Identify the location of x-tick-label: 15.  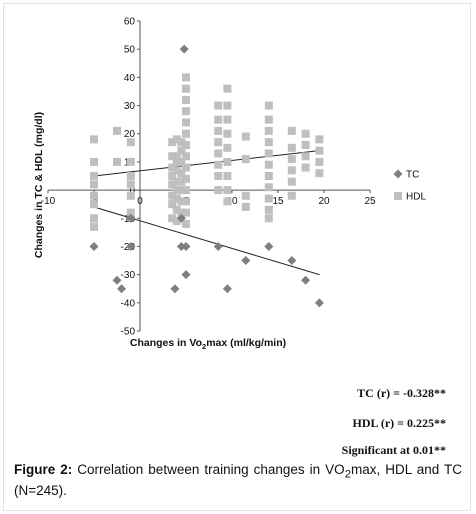
(278, 201).